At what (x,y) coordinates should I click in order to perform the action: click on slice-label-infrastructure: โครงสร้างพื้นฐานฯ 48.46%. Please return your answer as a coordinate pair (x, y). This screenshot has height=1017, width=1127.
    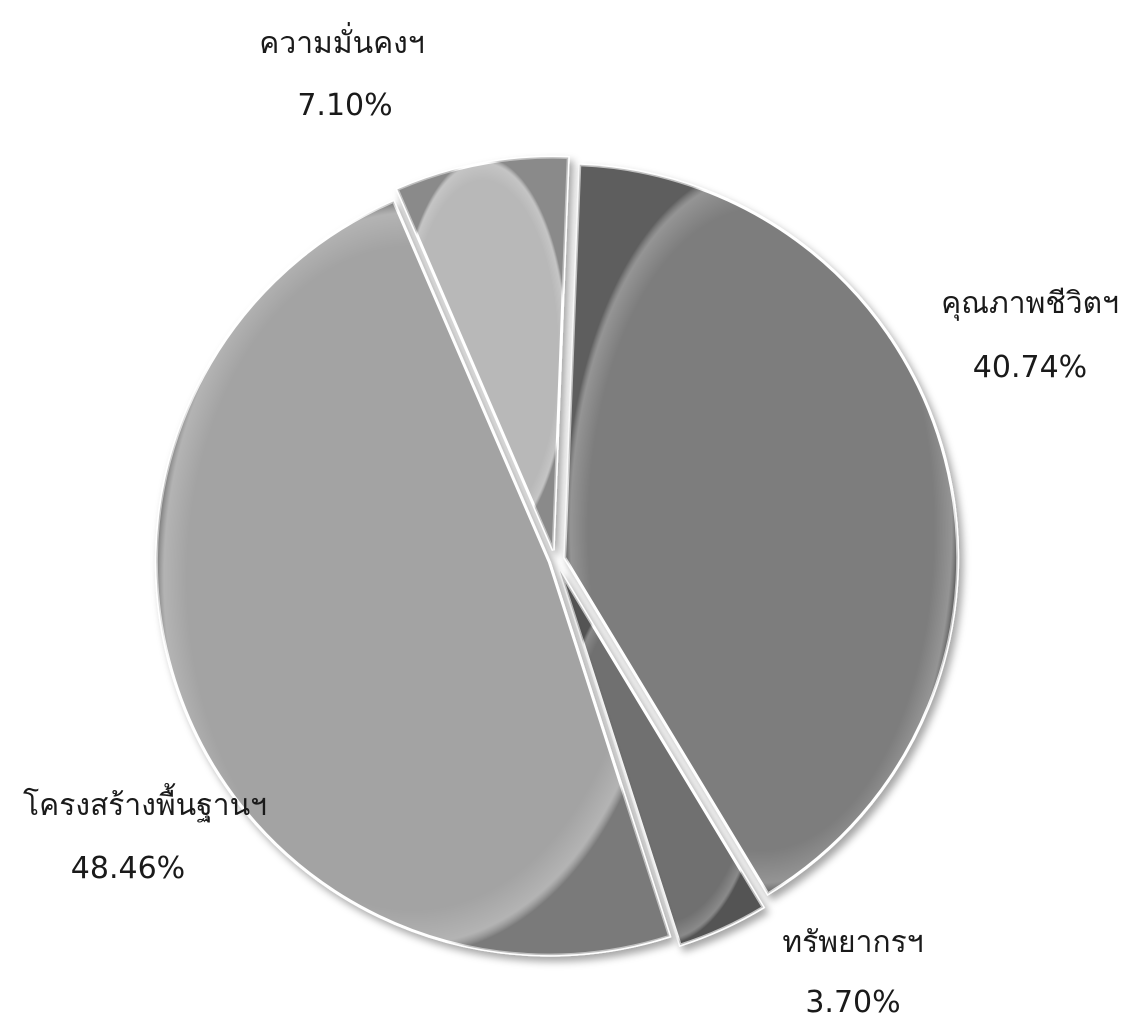
    Looking at the image, I should click on (145, 834).